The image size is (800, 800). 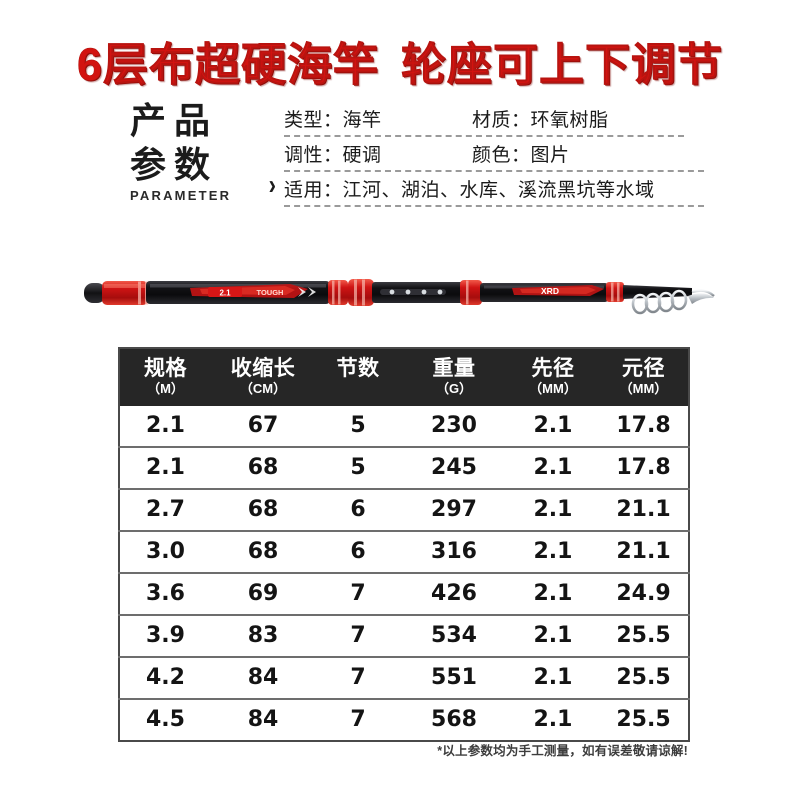 What do you see at coordinates (454, 377) in the screenshot?
I see `column-header-weight: 重量 （G）` at bounding box center [454, 377].